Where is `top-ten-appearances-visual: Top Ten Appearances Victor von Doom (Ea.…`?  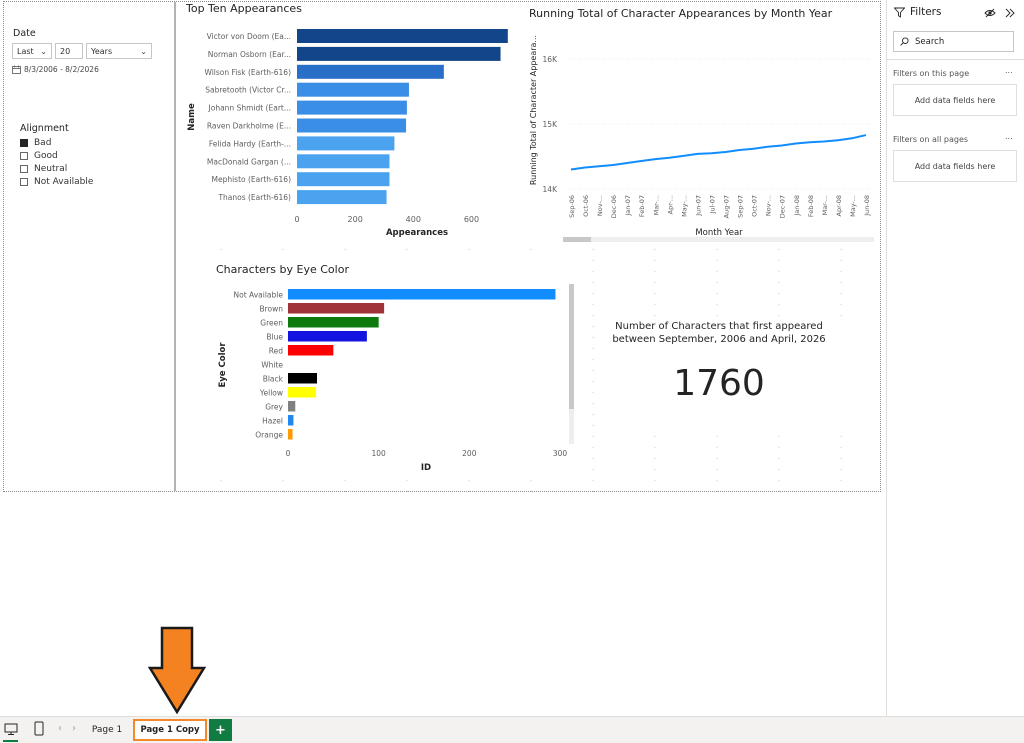
top-ten-appearances-visual: Top Ten Appearances Victor von Doom (Ea.… is located at coordinates (350, 121).